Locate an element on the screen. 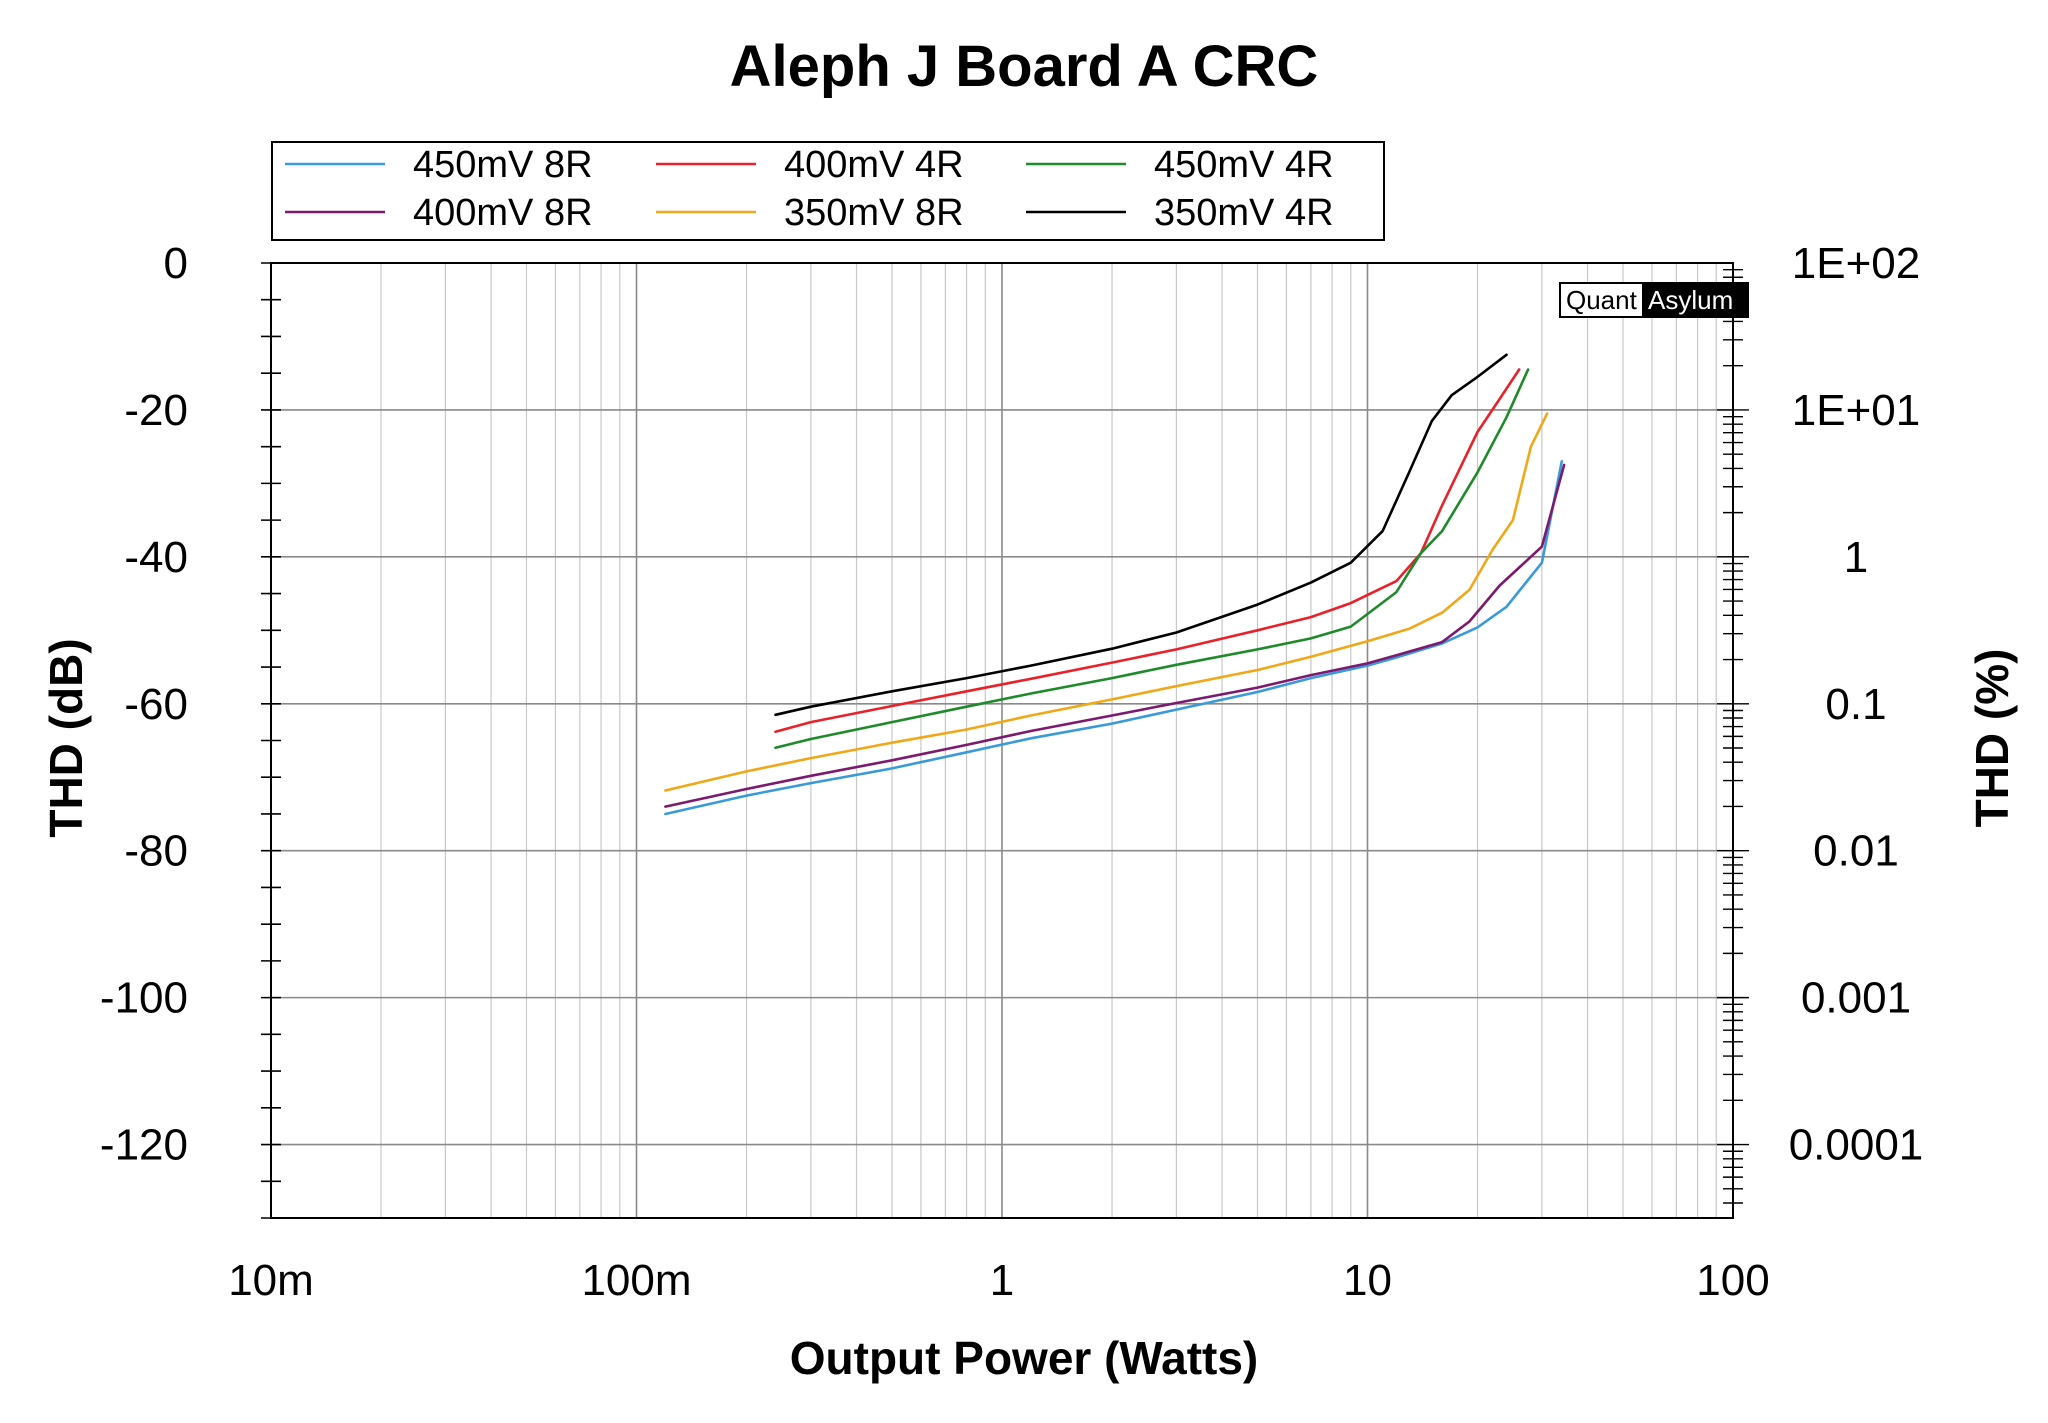 The width and height of the screenshot is (2048, 1423). legend-label: 350mV 4R is located at coordinates (1244, 213).